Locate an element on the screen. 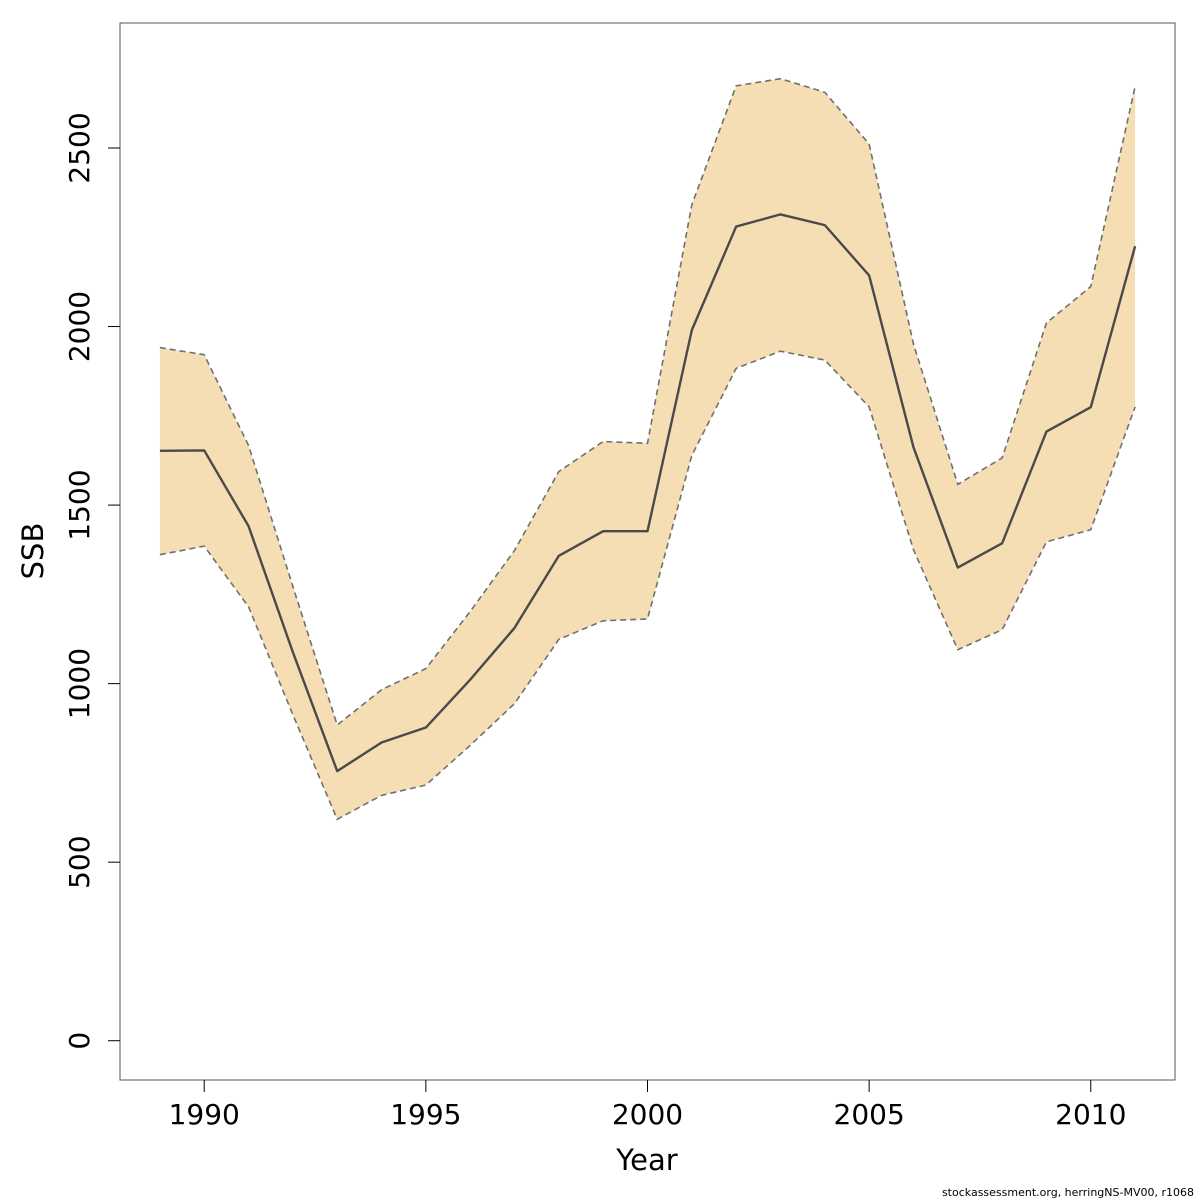 The width and height of the screenshot is (1200, 1204). y-tick-label: 500 is located at coordinates (79, 861).